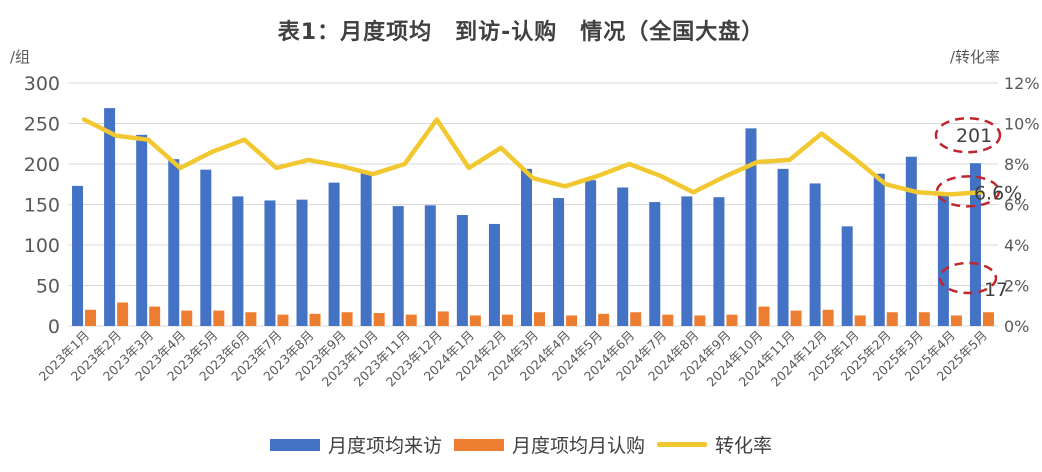 This screenshot has width=1042, height=472. I want to click on callout-subscriptions-label: 17, so click(996, 290).